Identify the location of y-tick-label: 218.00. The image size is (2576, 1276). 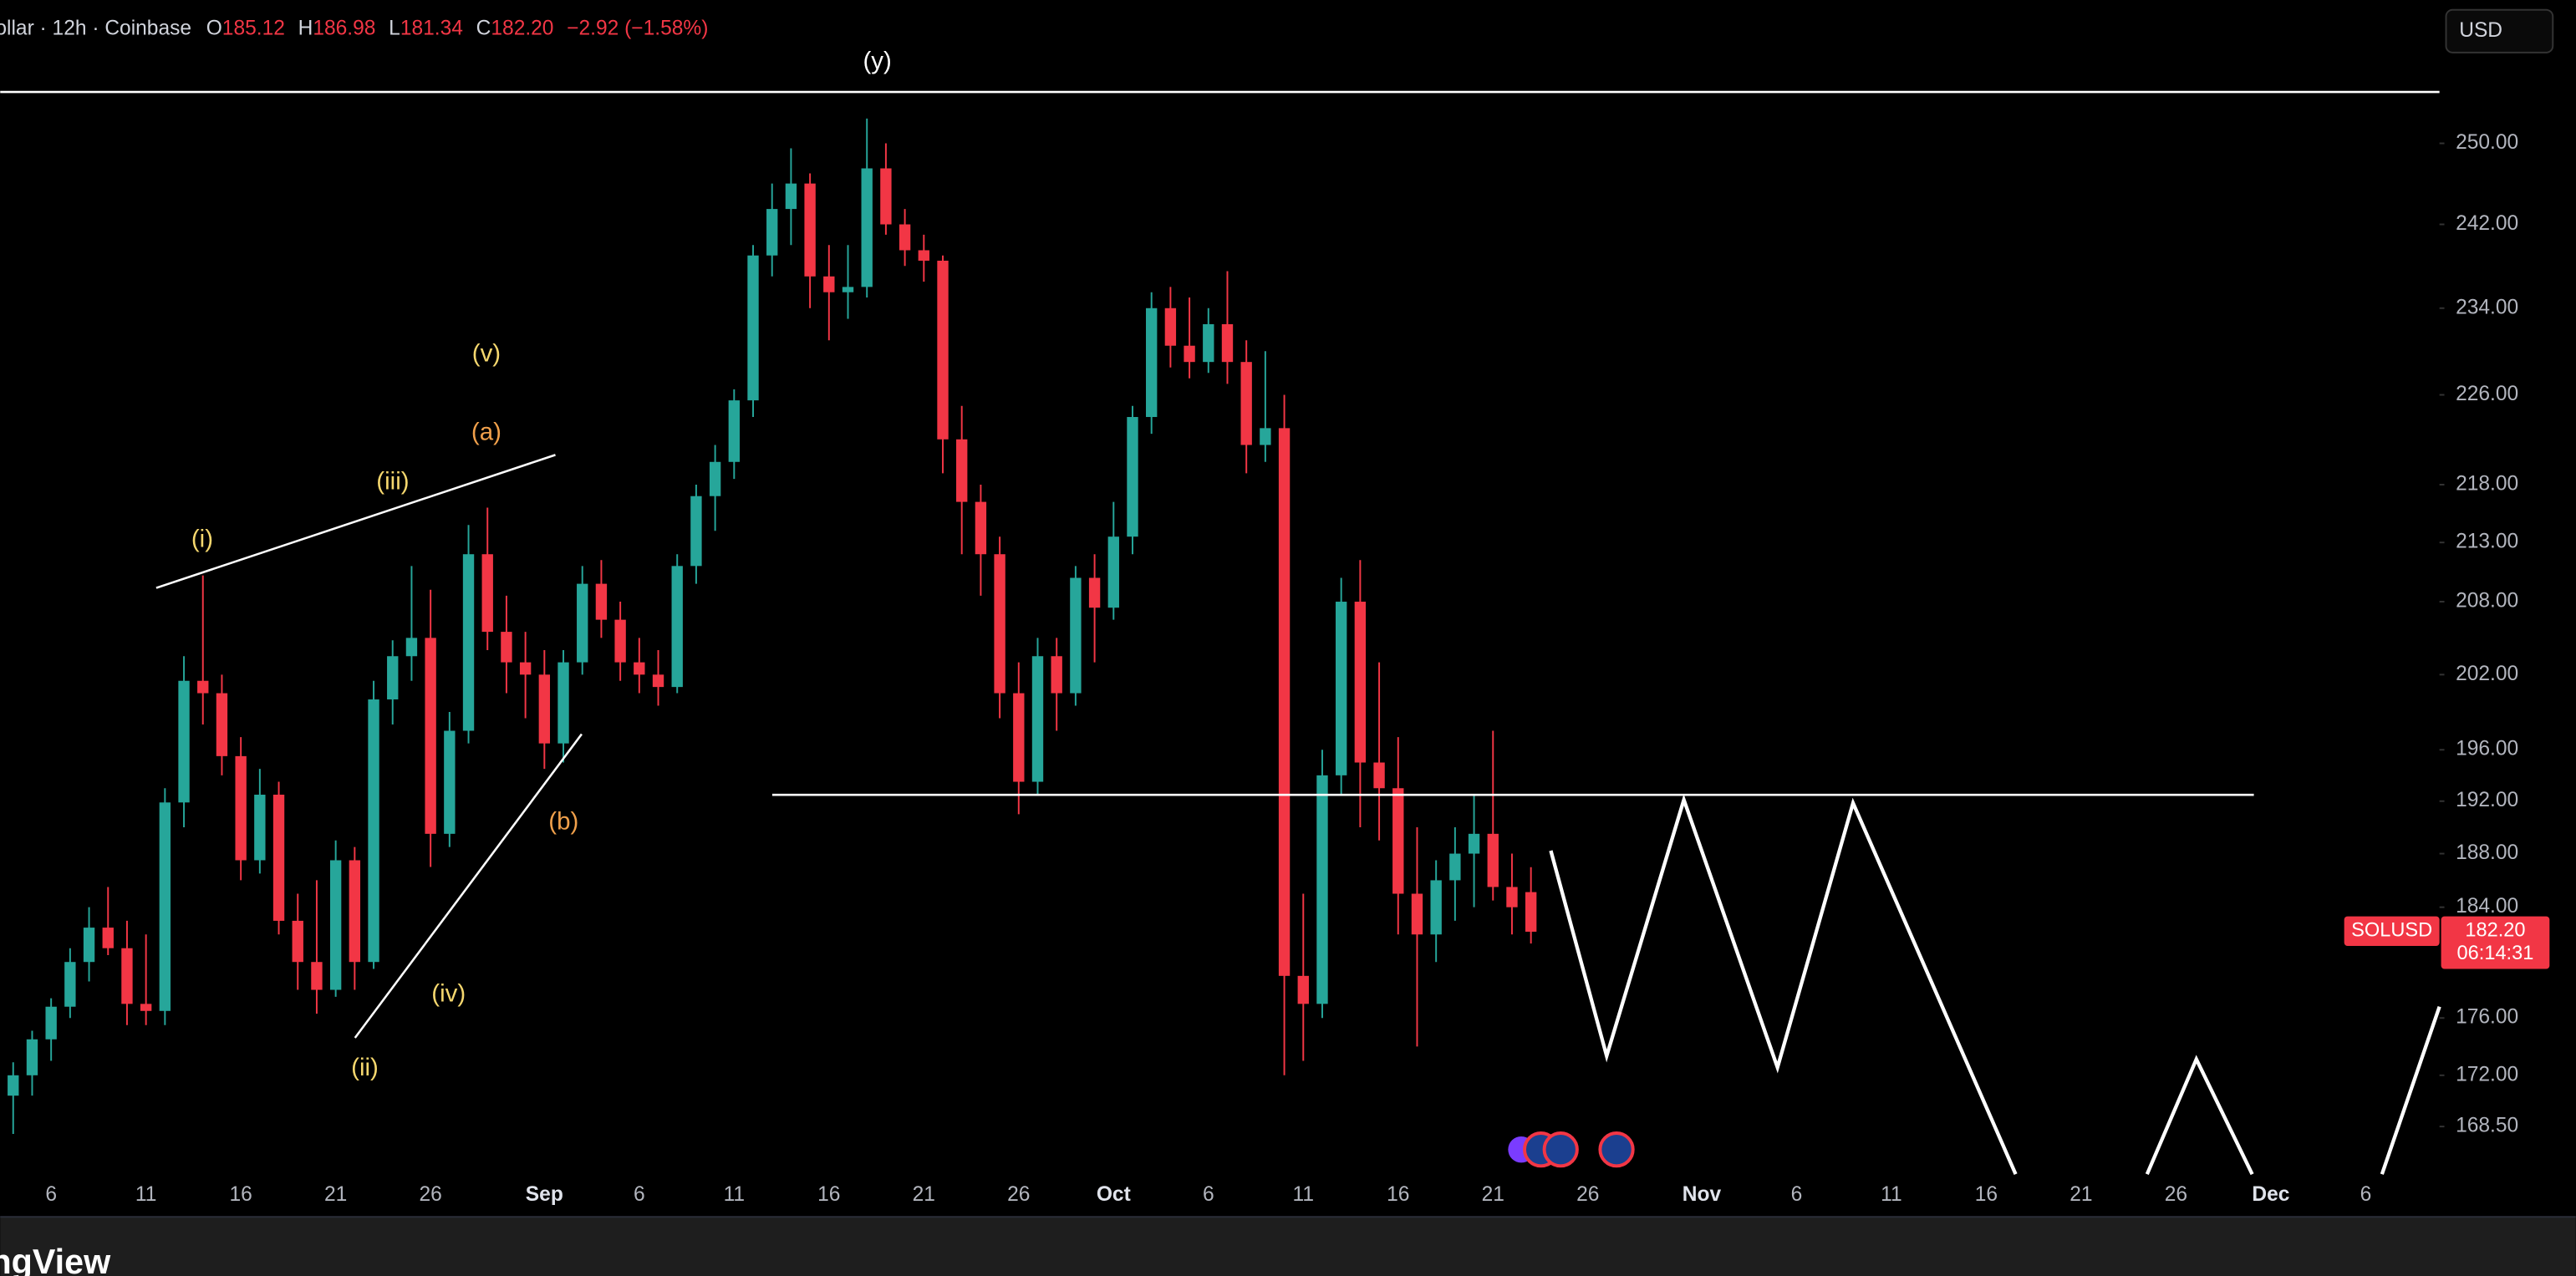
(2487, 484).